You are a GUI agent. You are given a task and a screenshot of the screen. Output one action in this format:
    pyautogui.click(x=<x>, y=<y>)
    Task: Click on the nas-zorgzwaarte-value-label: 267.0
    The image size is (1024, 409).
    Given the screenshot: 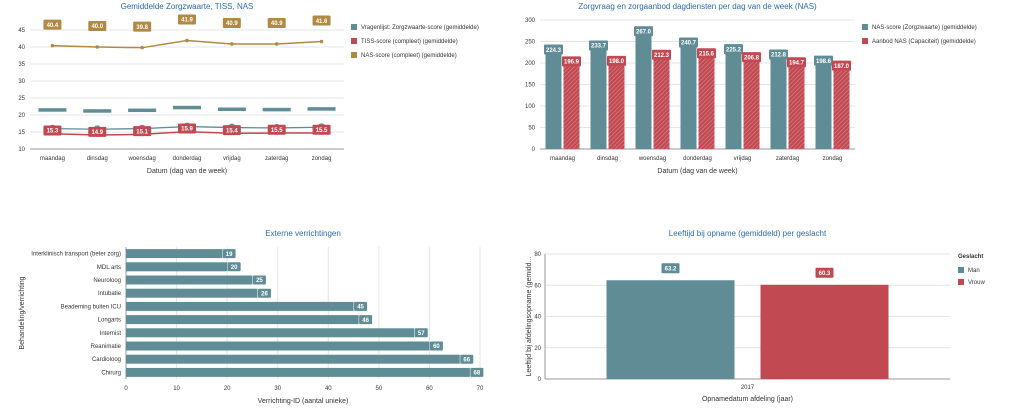 What is the action you would take?
    pyautogui.click(x=644, y=32)
    